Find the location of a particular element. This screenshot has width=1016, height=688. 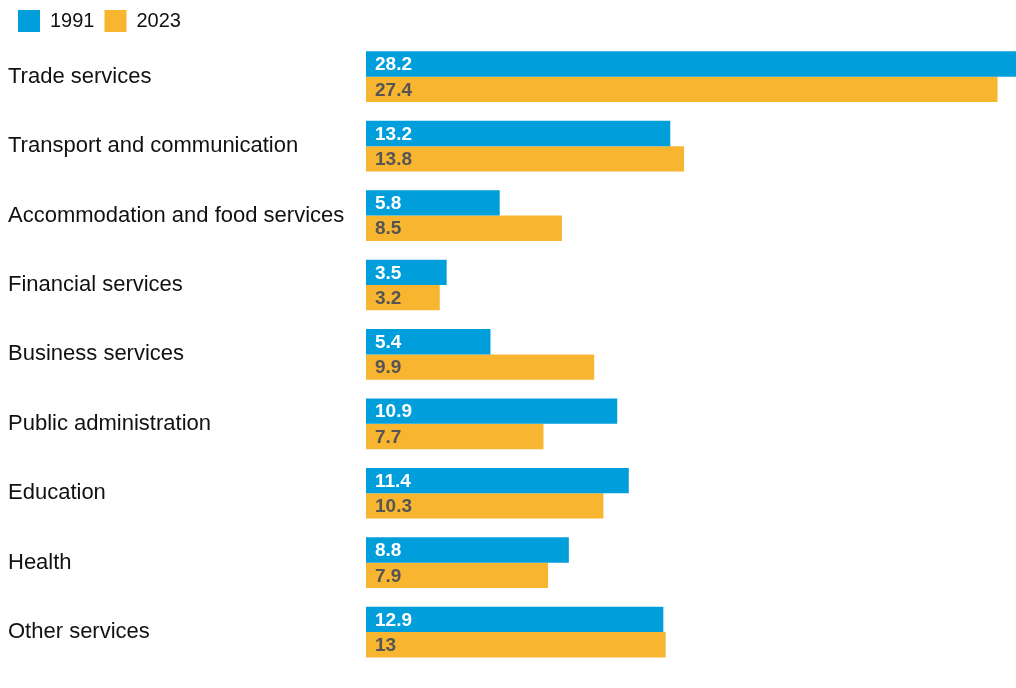

data-label: 8.8 is located at coordinates (388, 550).